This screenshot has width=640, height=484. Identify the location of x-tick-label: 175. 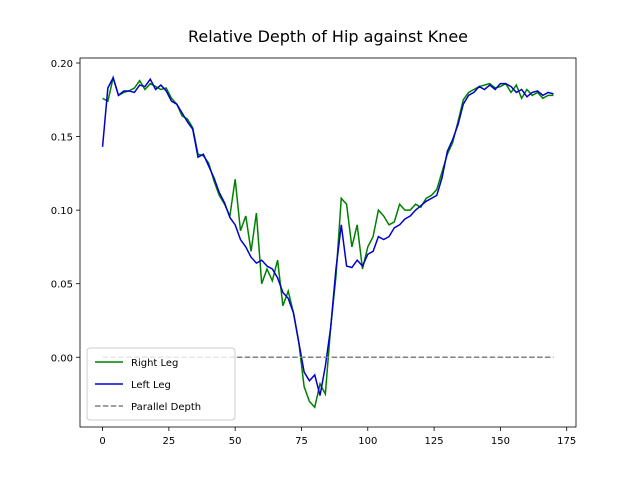
(566, 441).